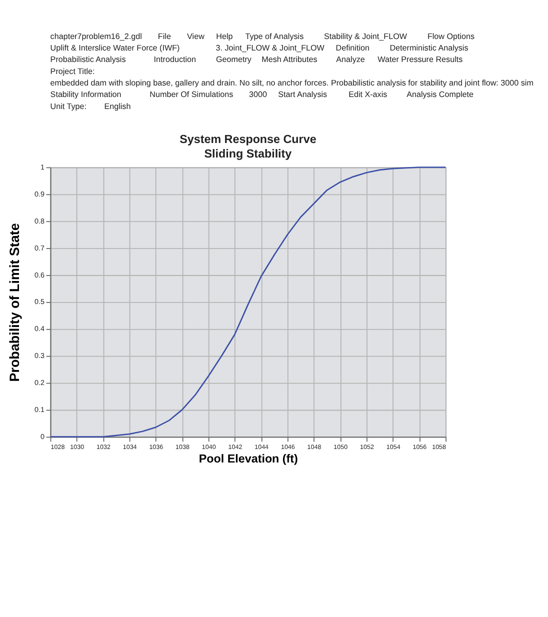 The width and height of the screenshot is (548, 617). What do you see at coordinates (274, 36) in the screenshot?
I see `text: Type of Analysis` at bounding box center [274, 36].